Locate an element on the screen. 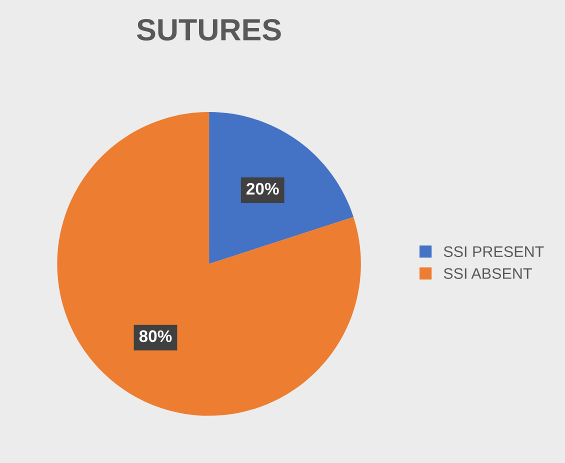 Image resolution: width=565 pixels, height=463 pixels. legend-label: SSI ABSENT is located at coordinates (488, 273).